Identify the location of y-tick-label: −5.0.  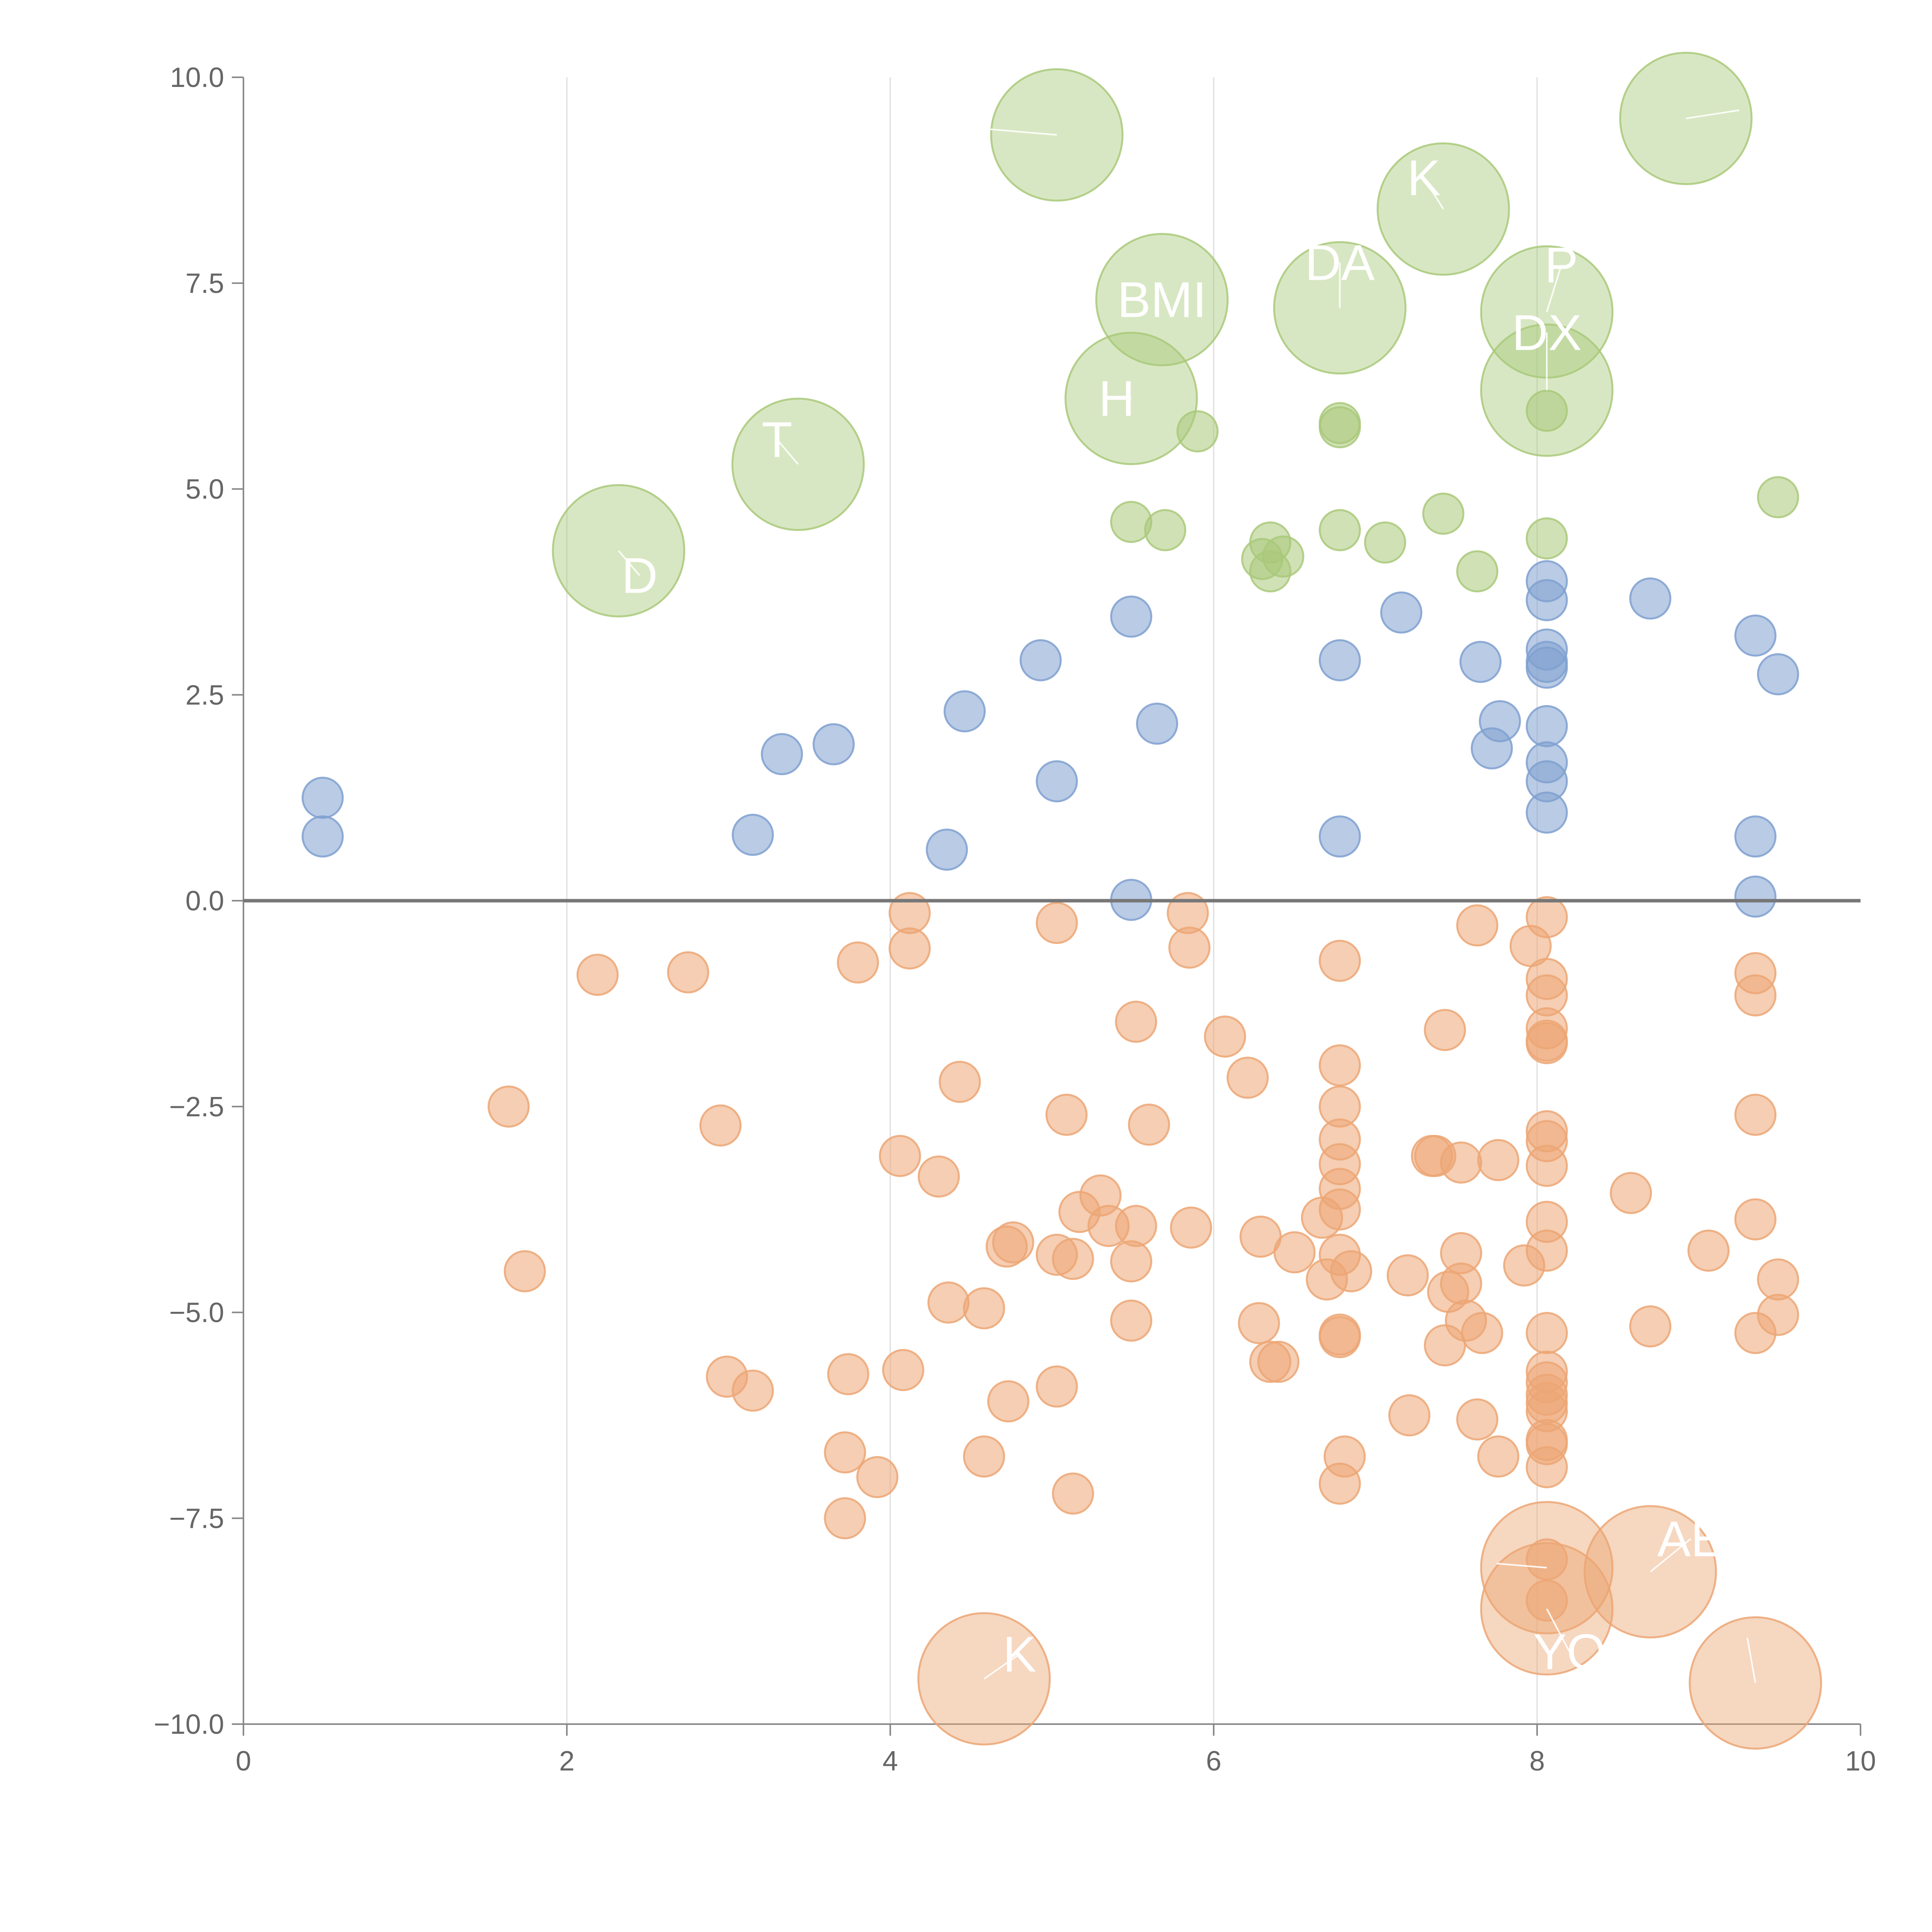
(197, 1313).